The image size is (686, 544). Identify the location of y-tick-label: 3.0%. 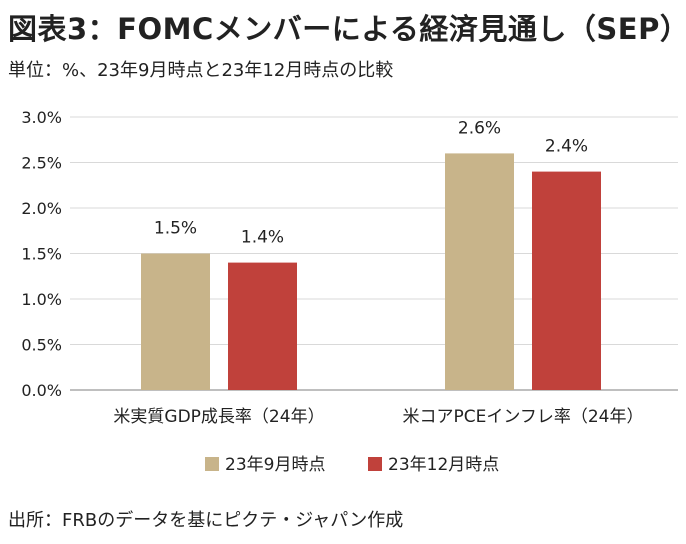
(41, 117).